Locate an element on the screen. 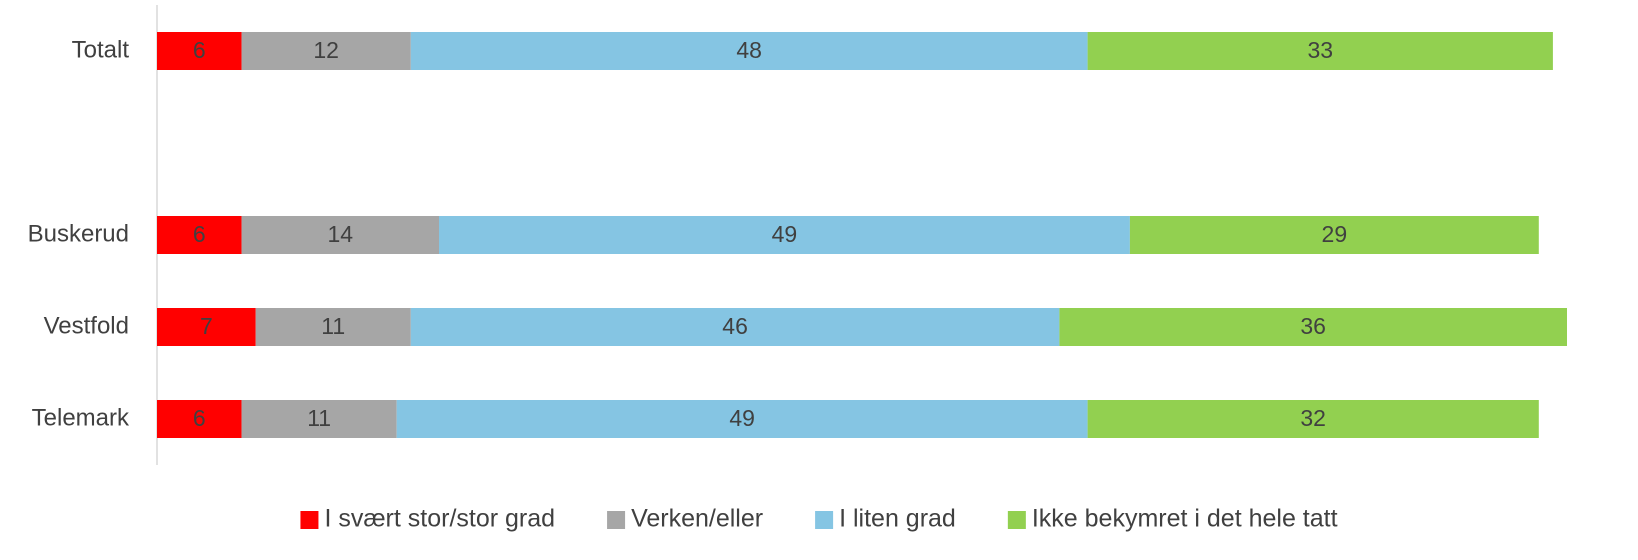  y-tick-label: Telemark is located at coordinates (81, 417).